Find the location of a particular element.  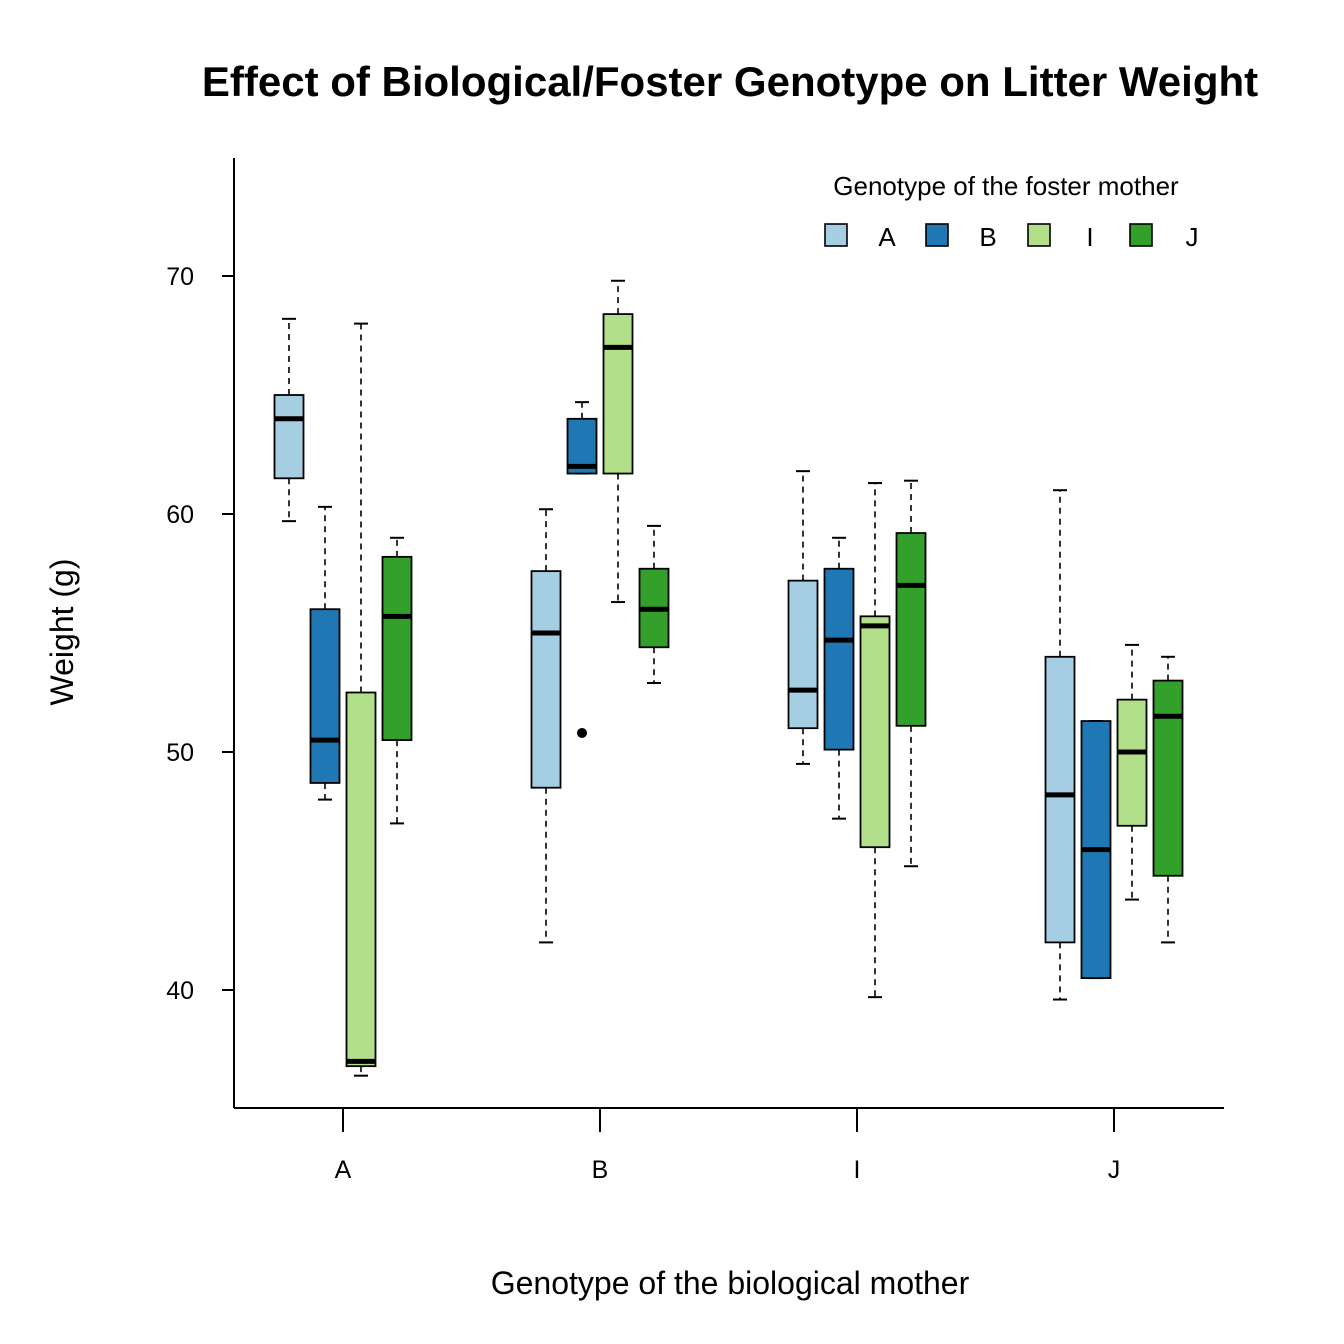

legend-item: A is located at coordinates (860, 237).